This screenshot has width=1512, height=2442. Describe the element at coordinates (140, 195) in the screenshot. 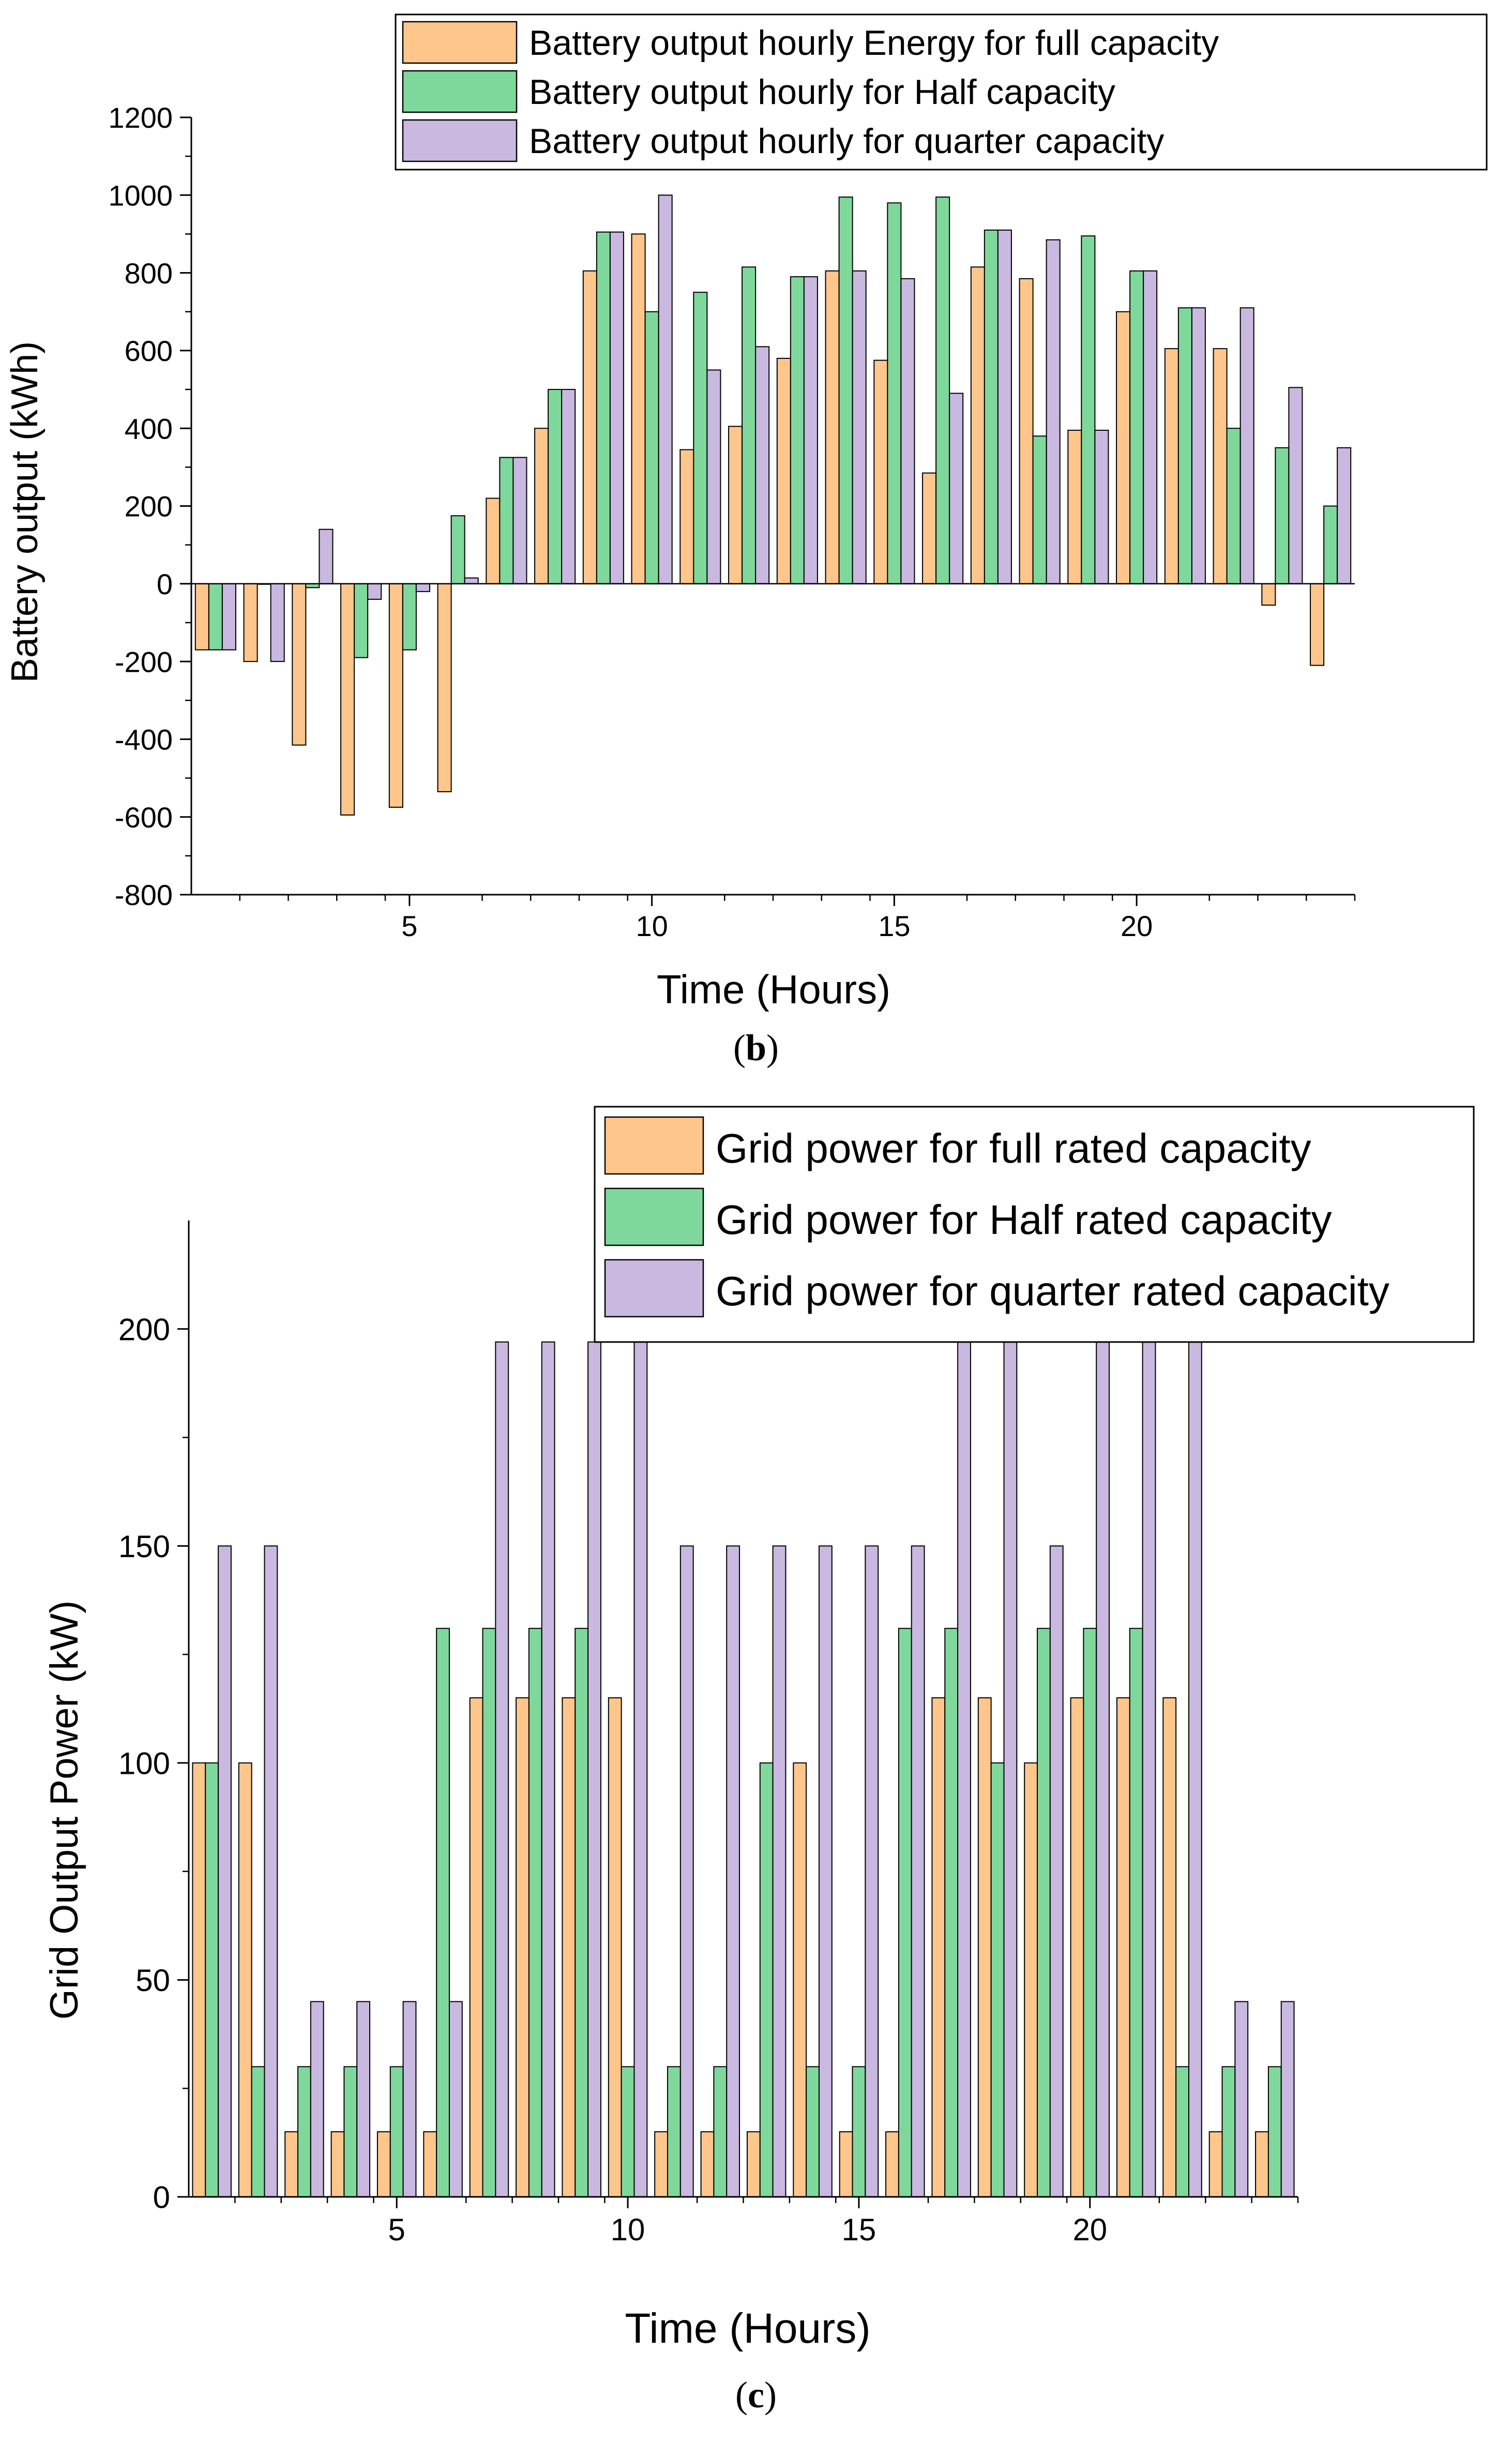

I see `y-tick-label: 1000` at that location.